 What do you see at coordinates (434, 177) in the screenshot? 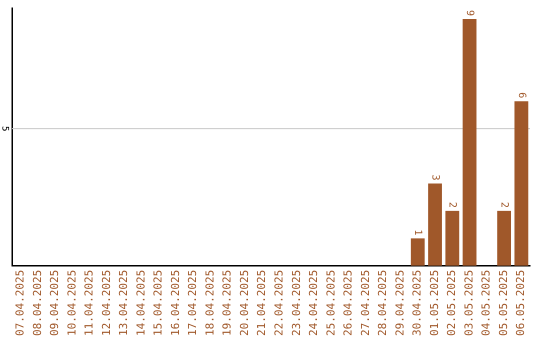
I see `data-label: 3` at bounding box center [434, 177].